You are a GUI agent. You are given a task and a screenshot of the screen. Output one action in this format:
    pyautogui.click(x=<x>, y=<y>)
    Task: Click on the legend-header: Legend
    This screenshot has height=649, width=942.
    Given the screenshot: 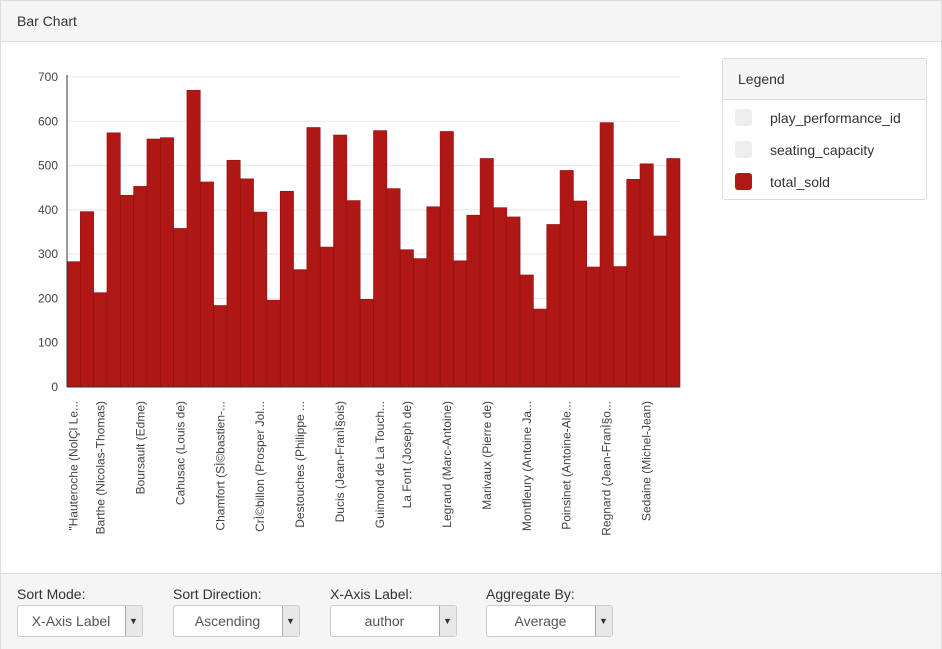 What is the action you would take?
    pyautogui.click(x=824, y=79)
    